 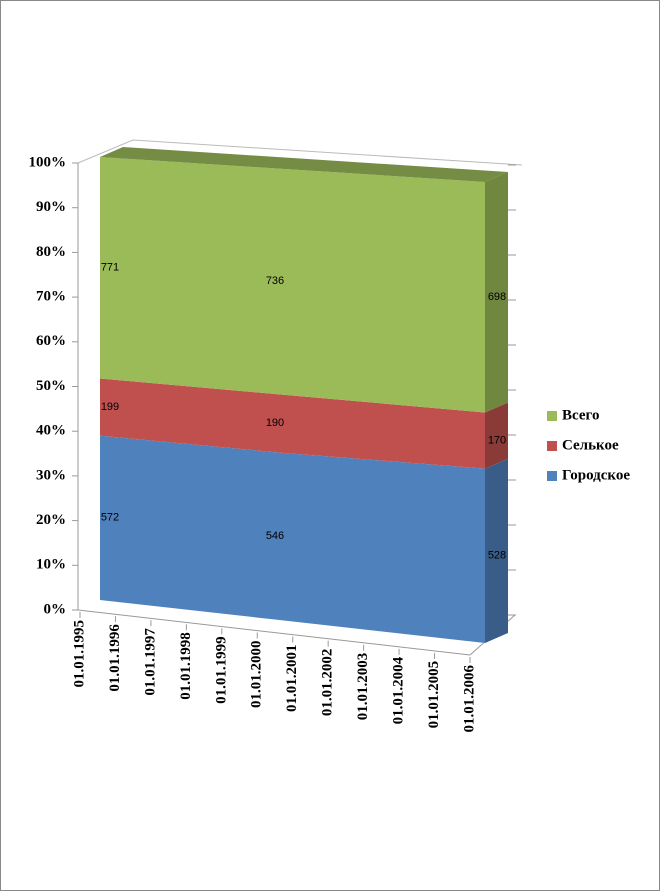 I want to click on data-label: 698, so click(x=497, y=297).